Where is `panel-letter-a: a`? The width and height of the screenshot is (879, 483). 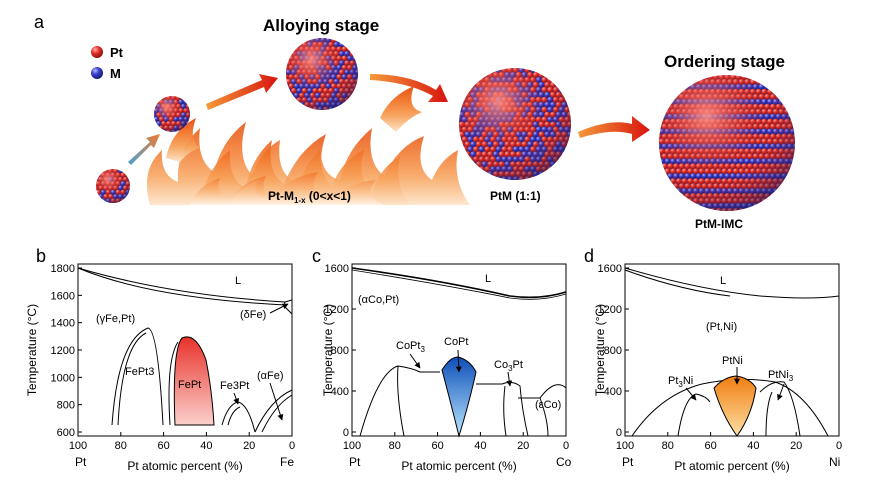
panel-letter-a: a is located at coordinates (39, 22).